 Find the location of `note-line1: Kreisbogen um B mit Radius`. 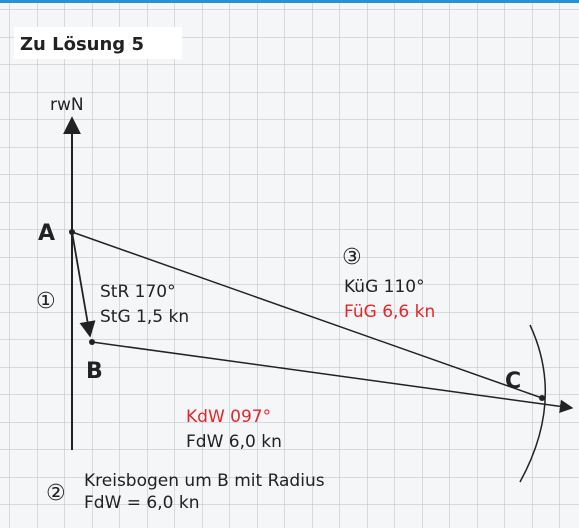

note-line1: Kreisbogen um B mit Radius is located at coordinates (204, 481).